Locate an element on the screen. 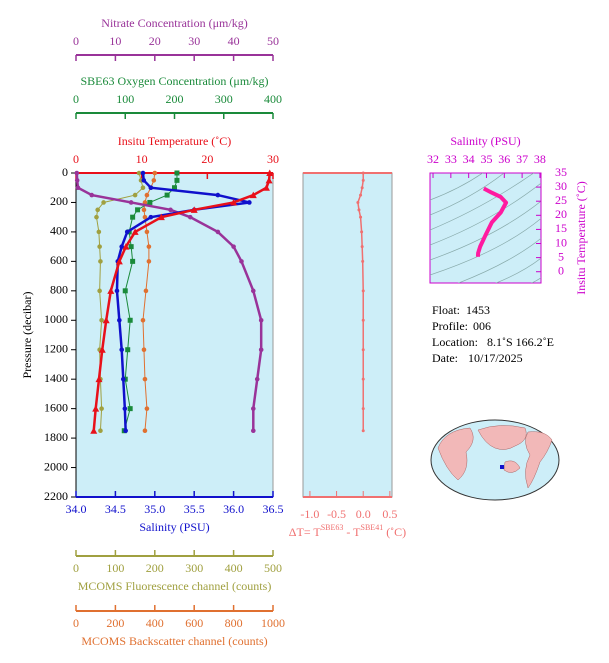  y-tick-label: 2000 is located at coordinates (56, 466).